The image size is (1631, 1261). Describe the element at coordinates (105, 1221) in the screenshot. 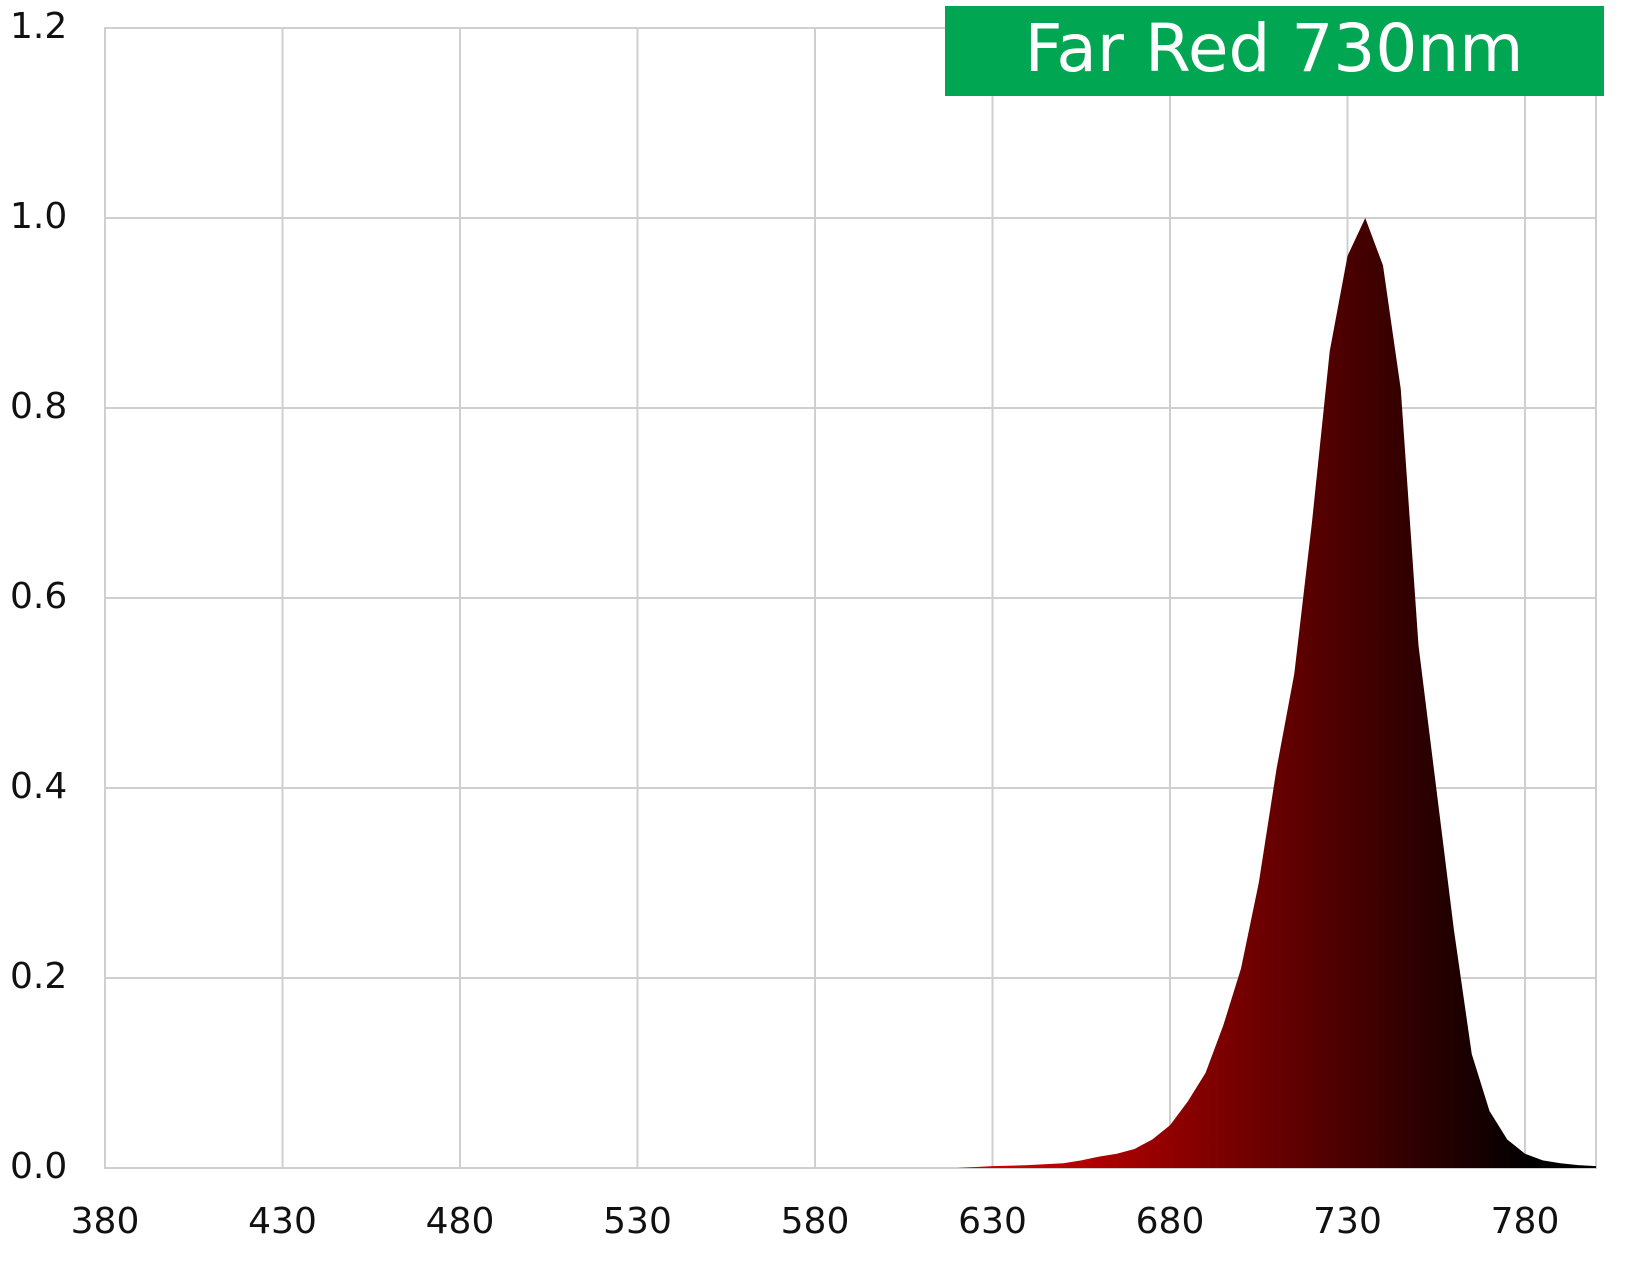

I see `x-tick-label: 380` at that location.